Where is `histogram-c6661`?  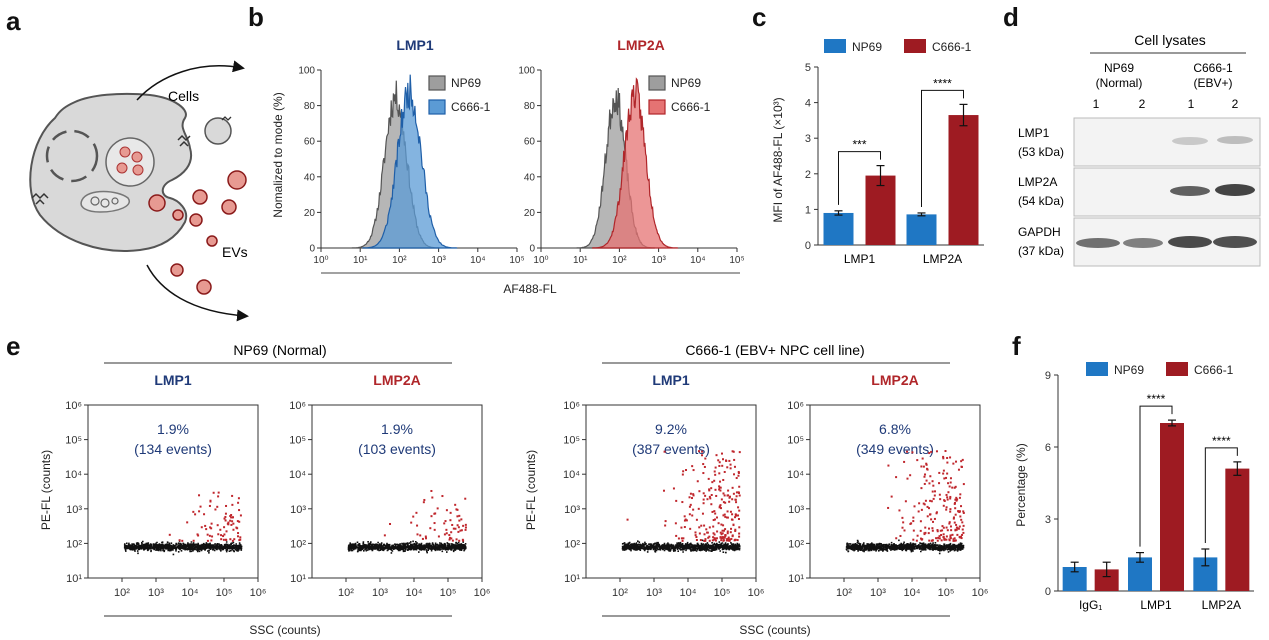
histogram-c6661 is located at coordinates (635, 163).